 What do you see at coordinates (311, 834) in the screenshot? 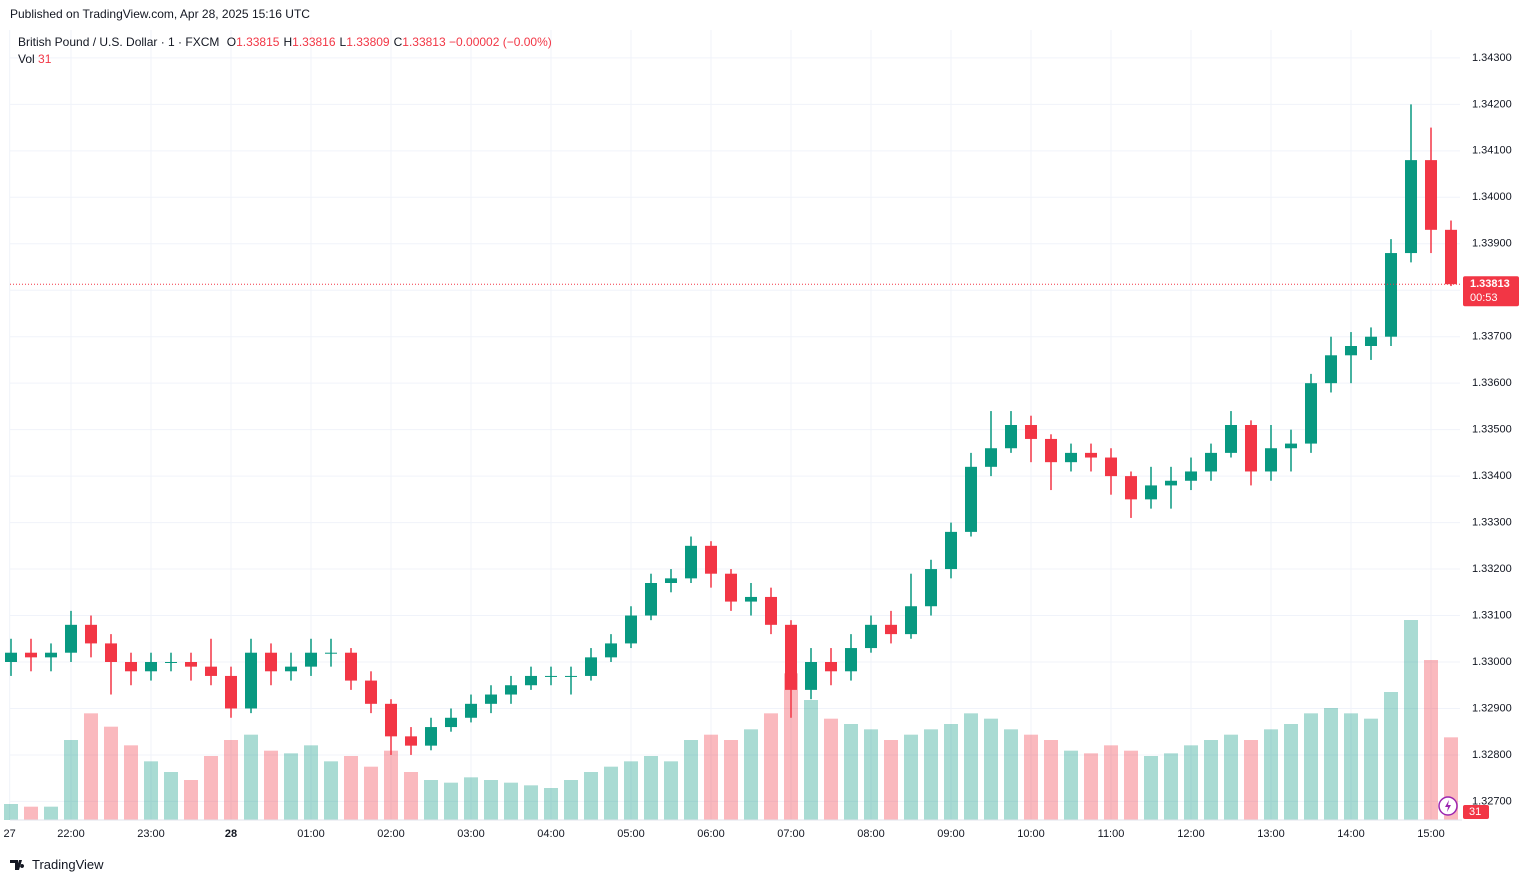
I see `x-tick-label: 01:00` at bounding box center [311, 834].